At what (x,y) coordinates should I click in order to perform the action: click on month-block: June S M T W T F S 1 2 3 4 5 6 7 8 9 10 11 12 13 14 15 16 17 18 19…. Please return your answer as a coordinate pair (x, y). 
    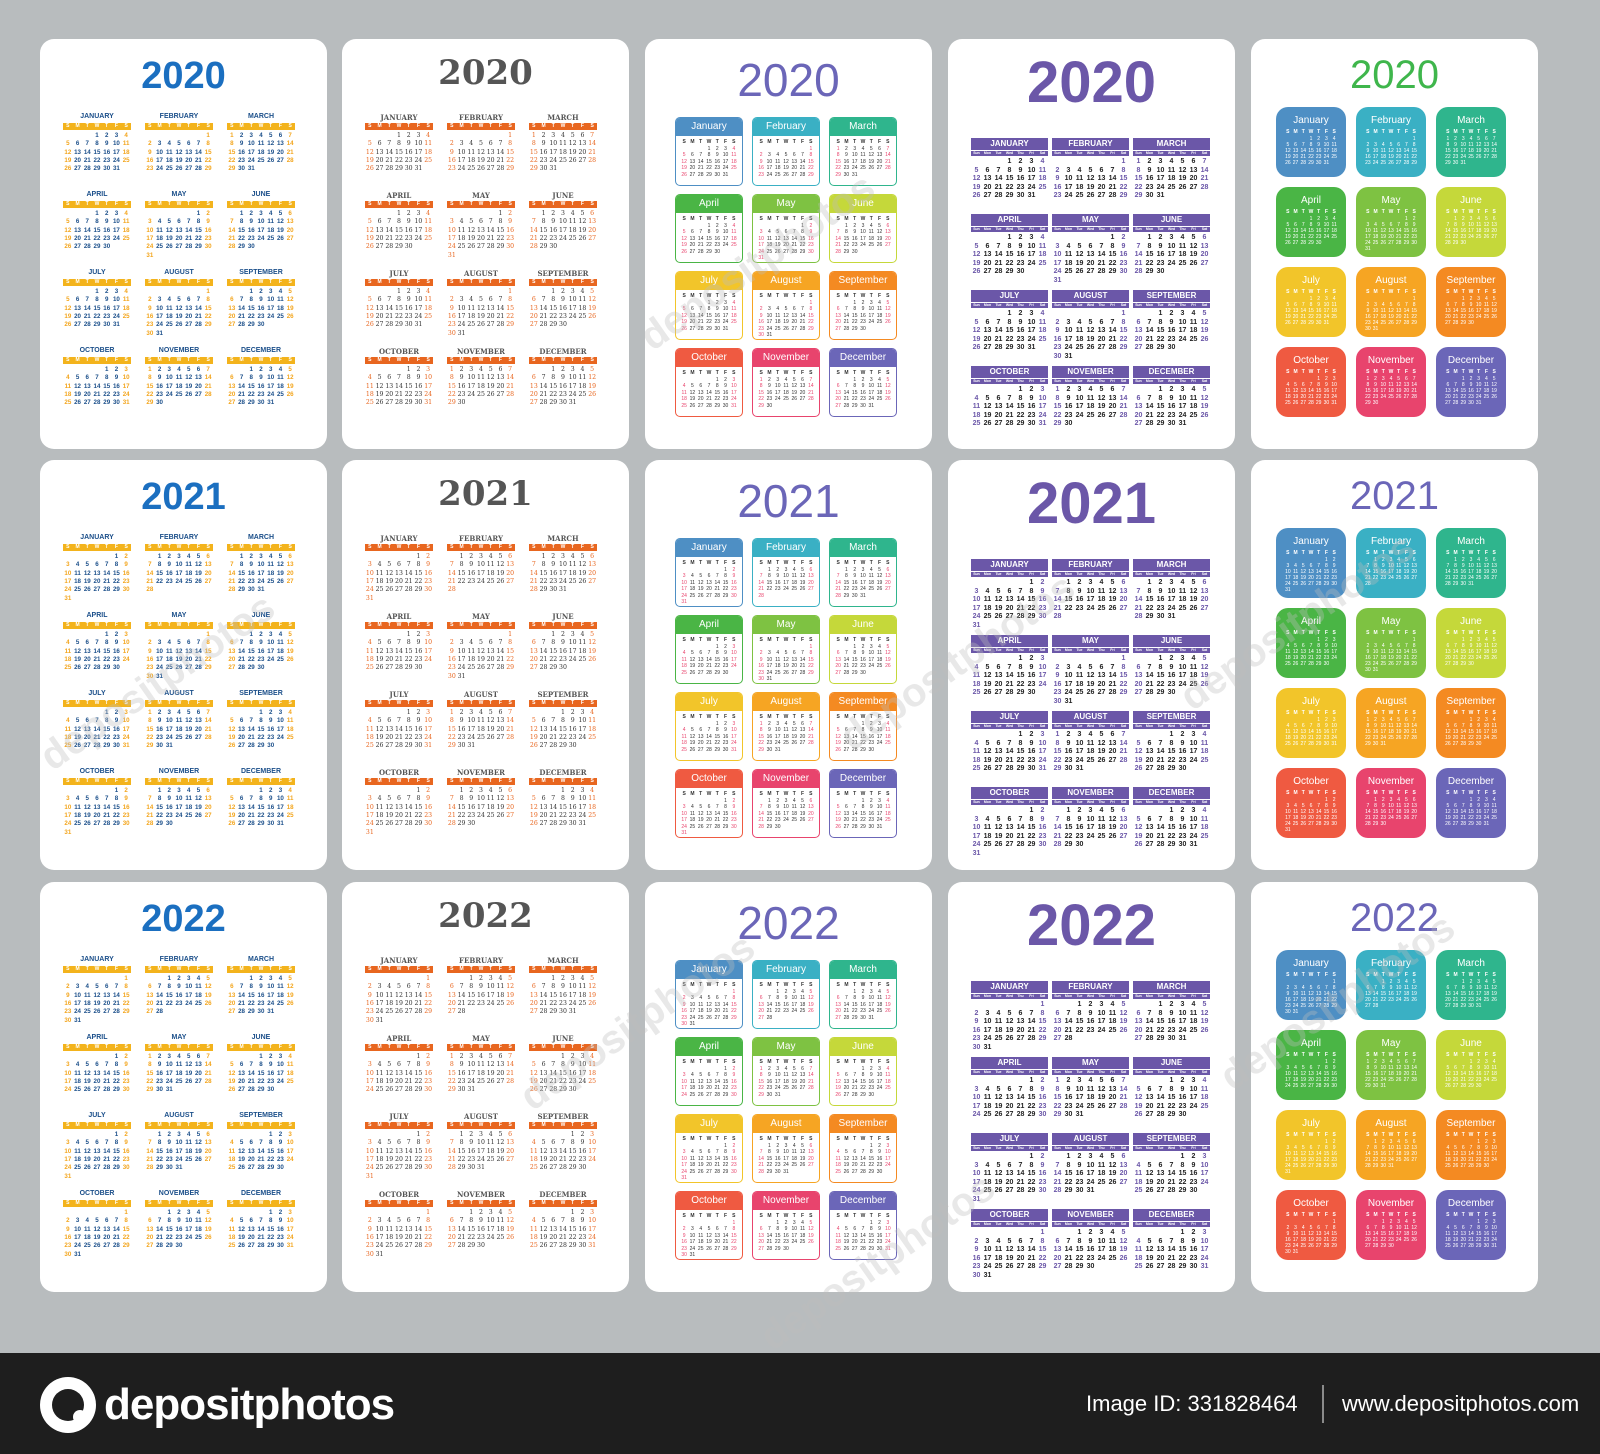
    Looking at the image, I should click on (863, 228).